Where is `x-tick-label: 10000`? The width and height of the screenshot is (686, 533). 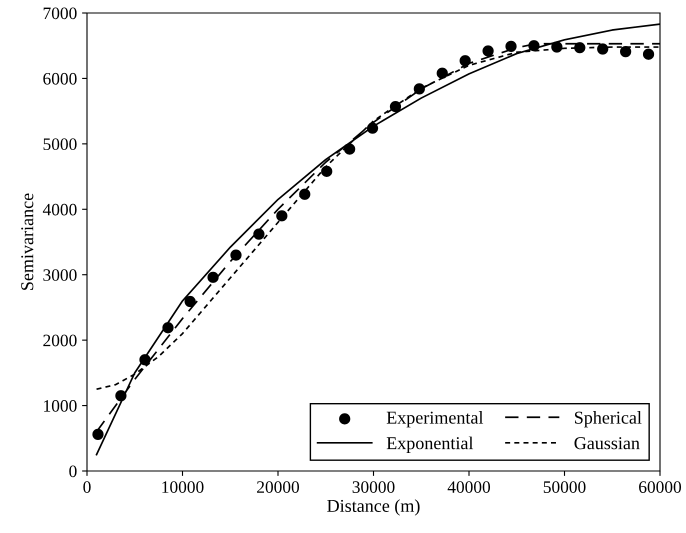
x-tick-label: 10000 is located at coordinates (183, 487).